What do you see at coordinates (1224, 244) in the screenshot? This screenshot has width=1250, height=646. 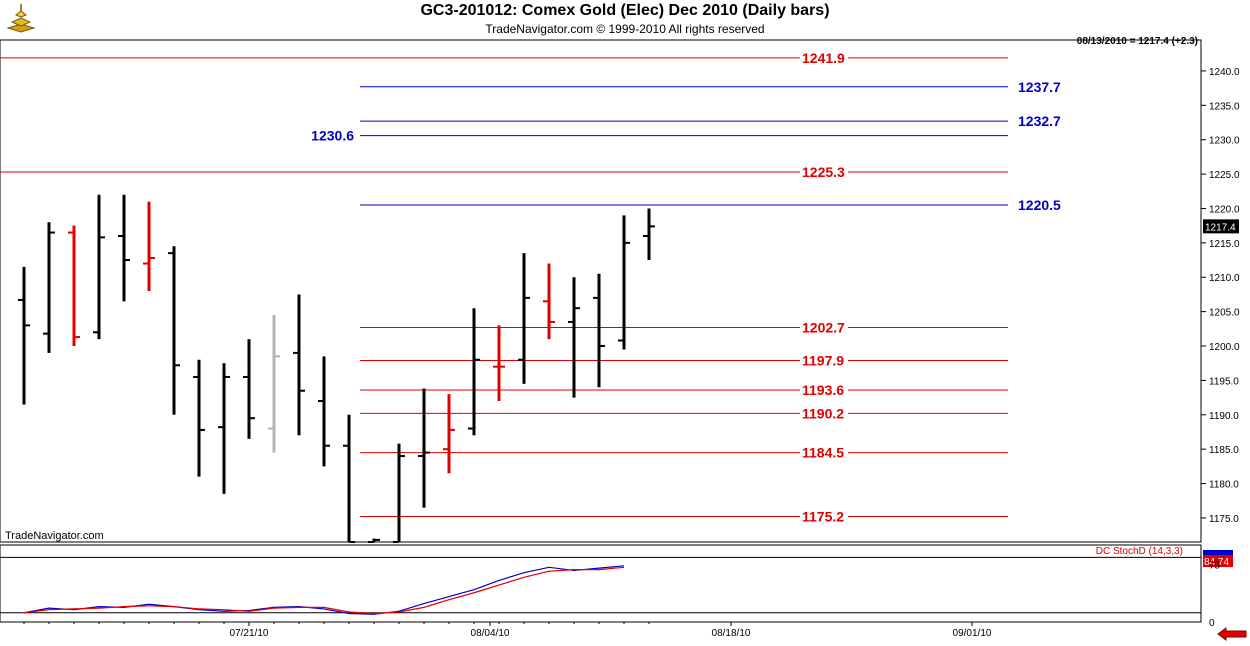 I see `price-y-tick-label: 1215.0` at bounding box center [1224, 244].